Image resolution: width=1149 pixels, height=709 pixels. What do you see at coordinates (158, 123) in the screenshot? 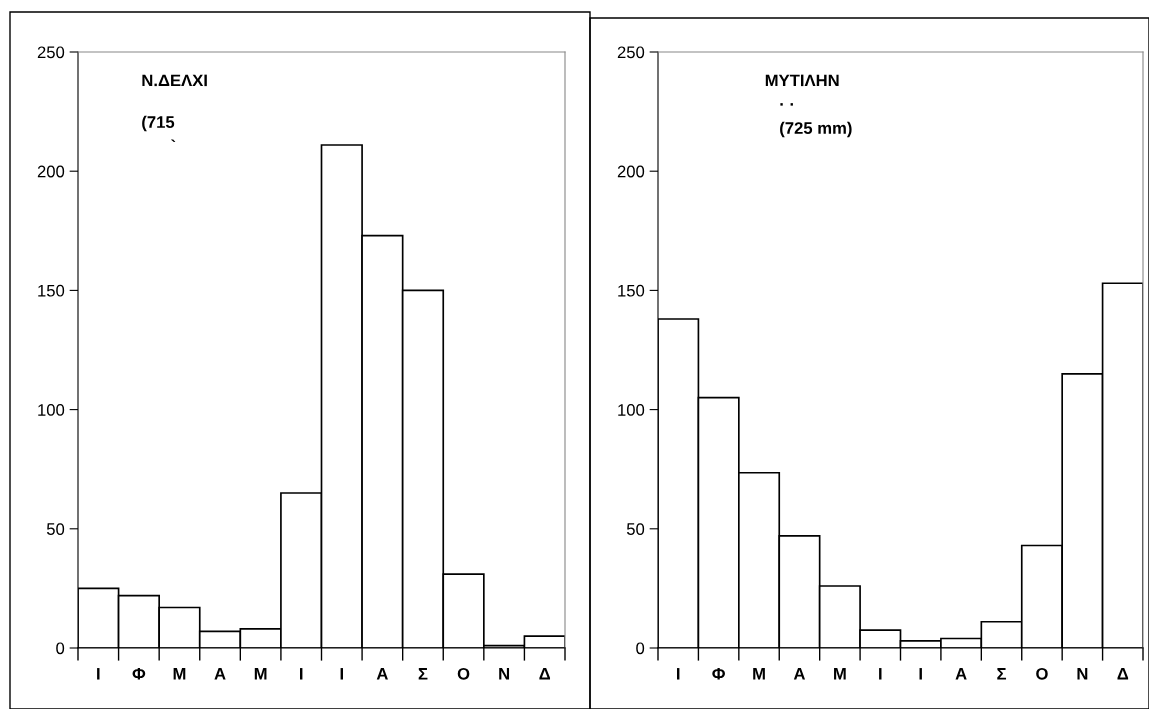
I see `annotation: (715` at bounding box center [158, 123].